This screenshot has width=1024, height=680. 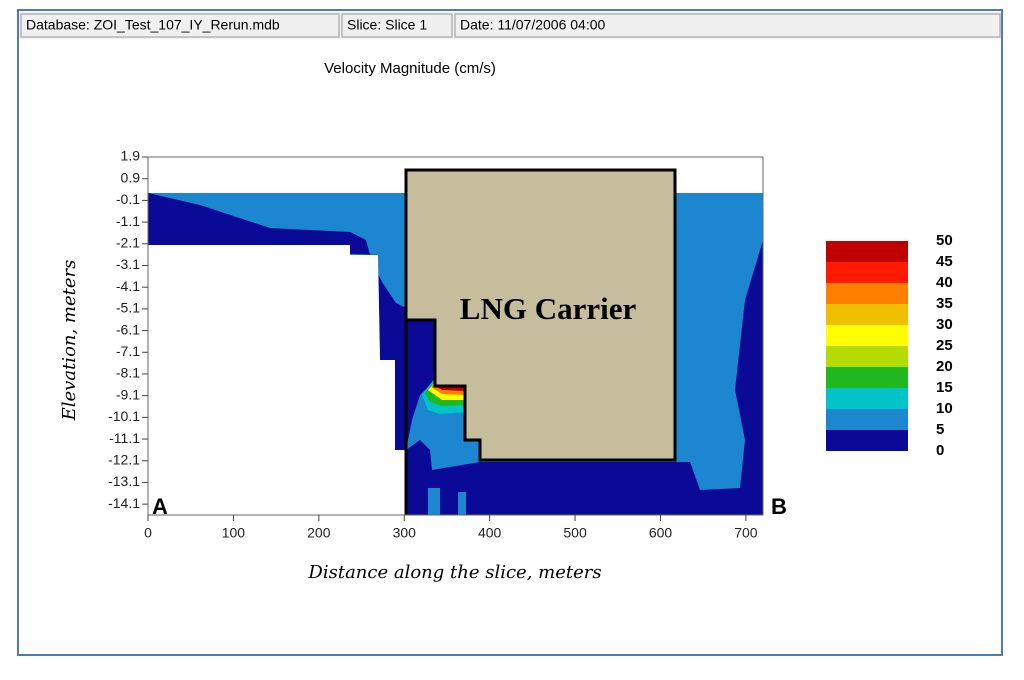 I want to click on colorbar-label: 35, so click(x=944, y=303).